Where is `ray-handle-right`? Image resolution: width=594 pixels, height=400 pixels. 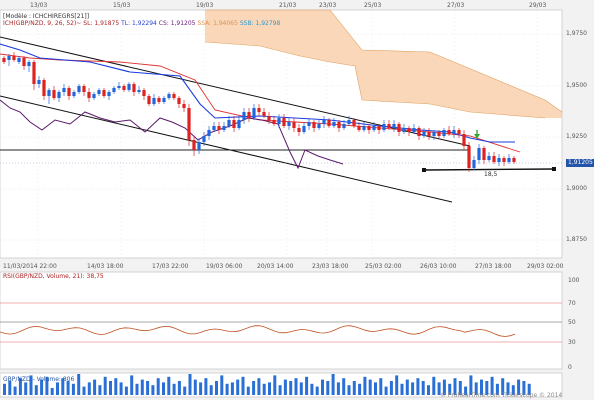
ray-handle-right is located at coordinates (554, 169).